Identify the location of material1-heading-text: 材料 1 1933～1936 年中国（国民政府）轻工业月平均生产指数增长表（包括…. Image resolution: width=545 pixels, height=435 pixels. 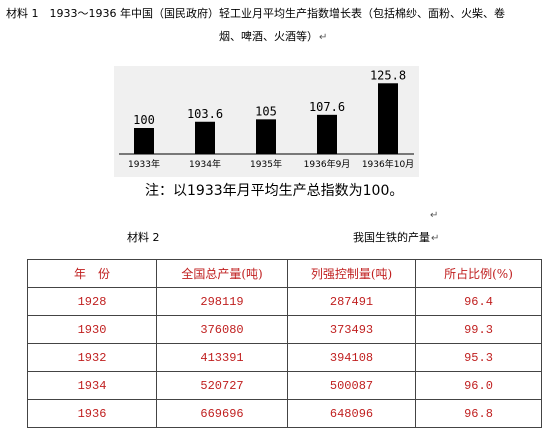
(255, 13).